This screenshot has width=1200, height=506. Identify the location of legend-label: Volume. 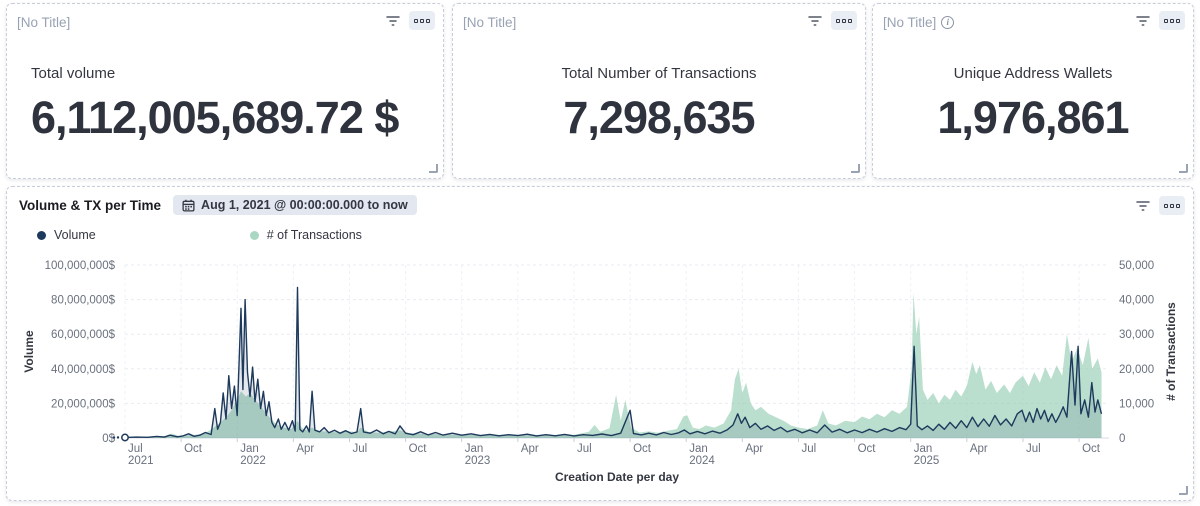
(75, 235).